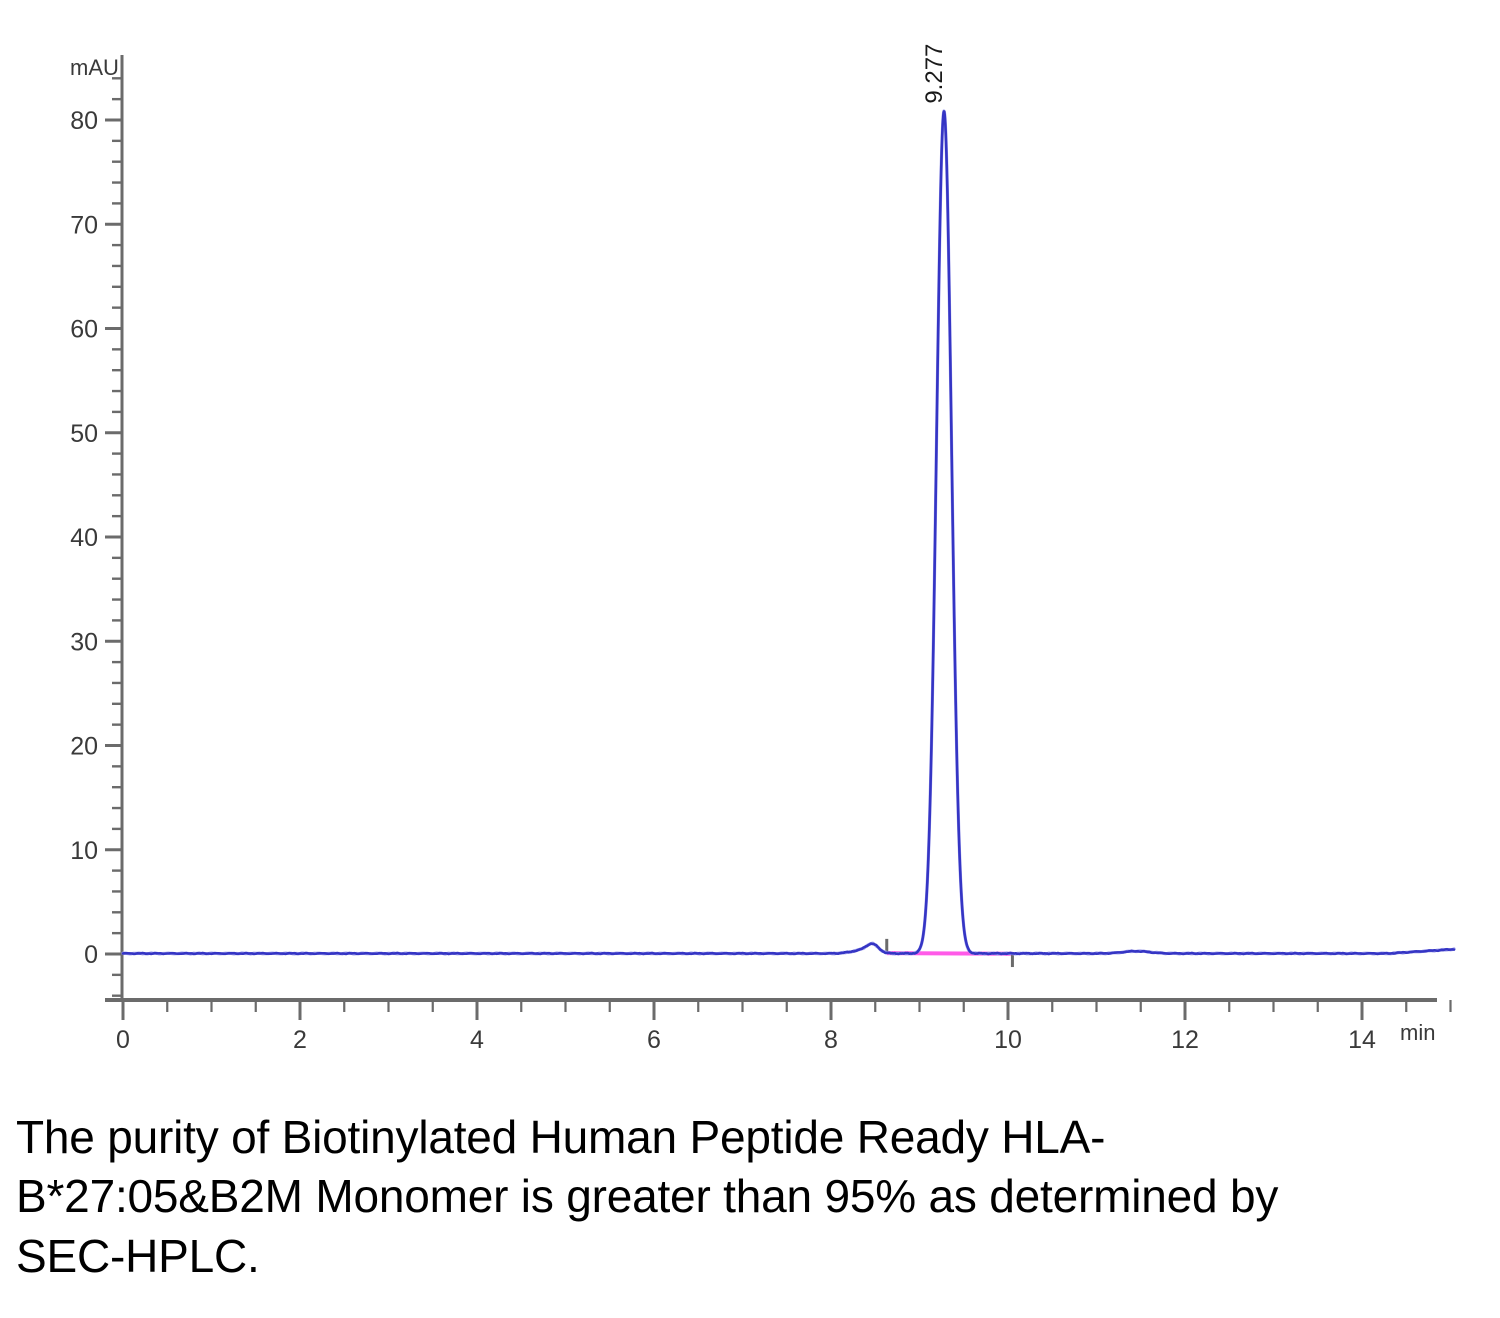  Describe the element at coordinates (84, 330) in the screenshot. I see `y-axis-tick-label: 60` at that location.